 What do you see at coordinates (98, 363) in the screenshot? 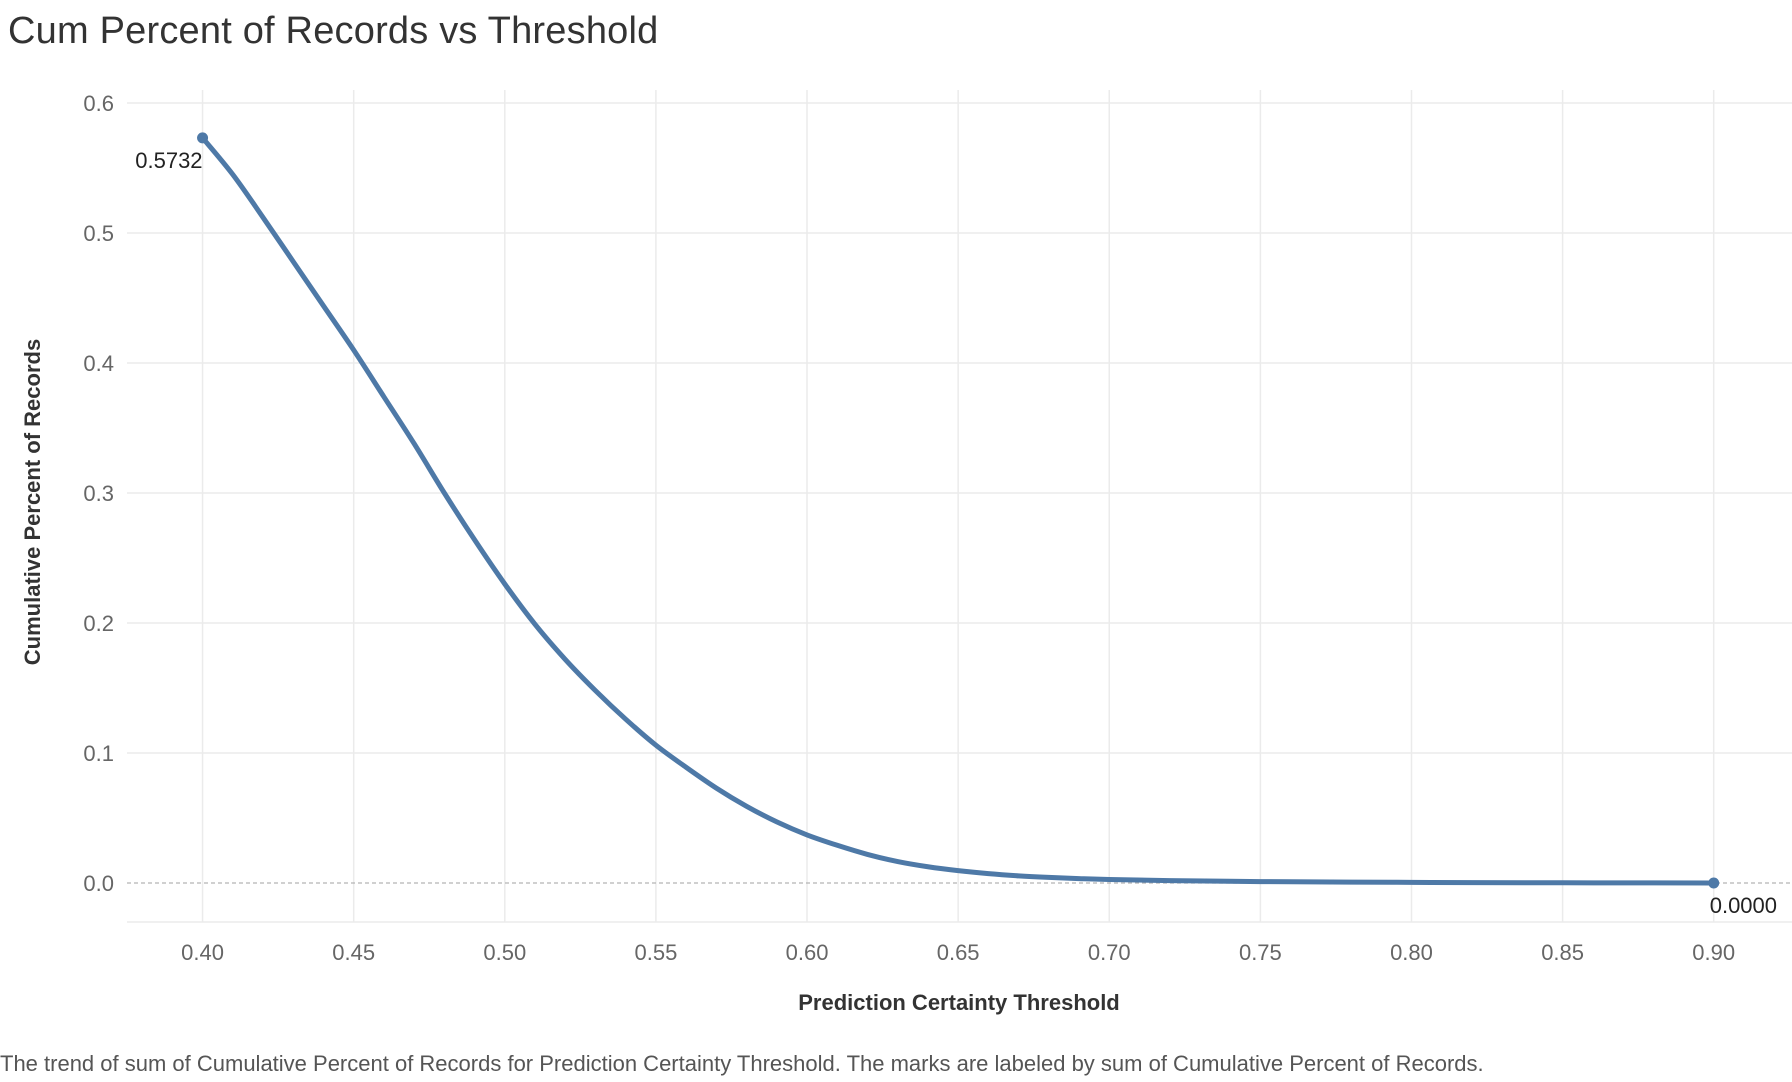
I see `y-tick-label: 0.4` at bounding box center [98, 363].